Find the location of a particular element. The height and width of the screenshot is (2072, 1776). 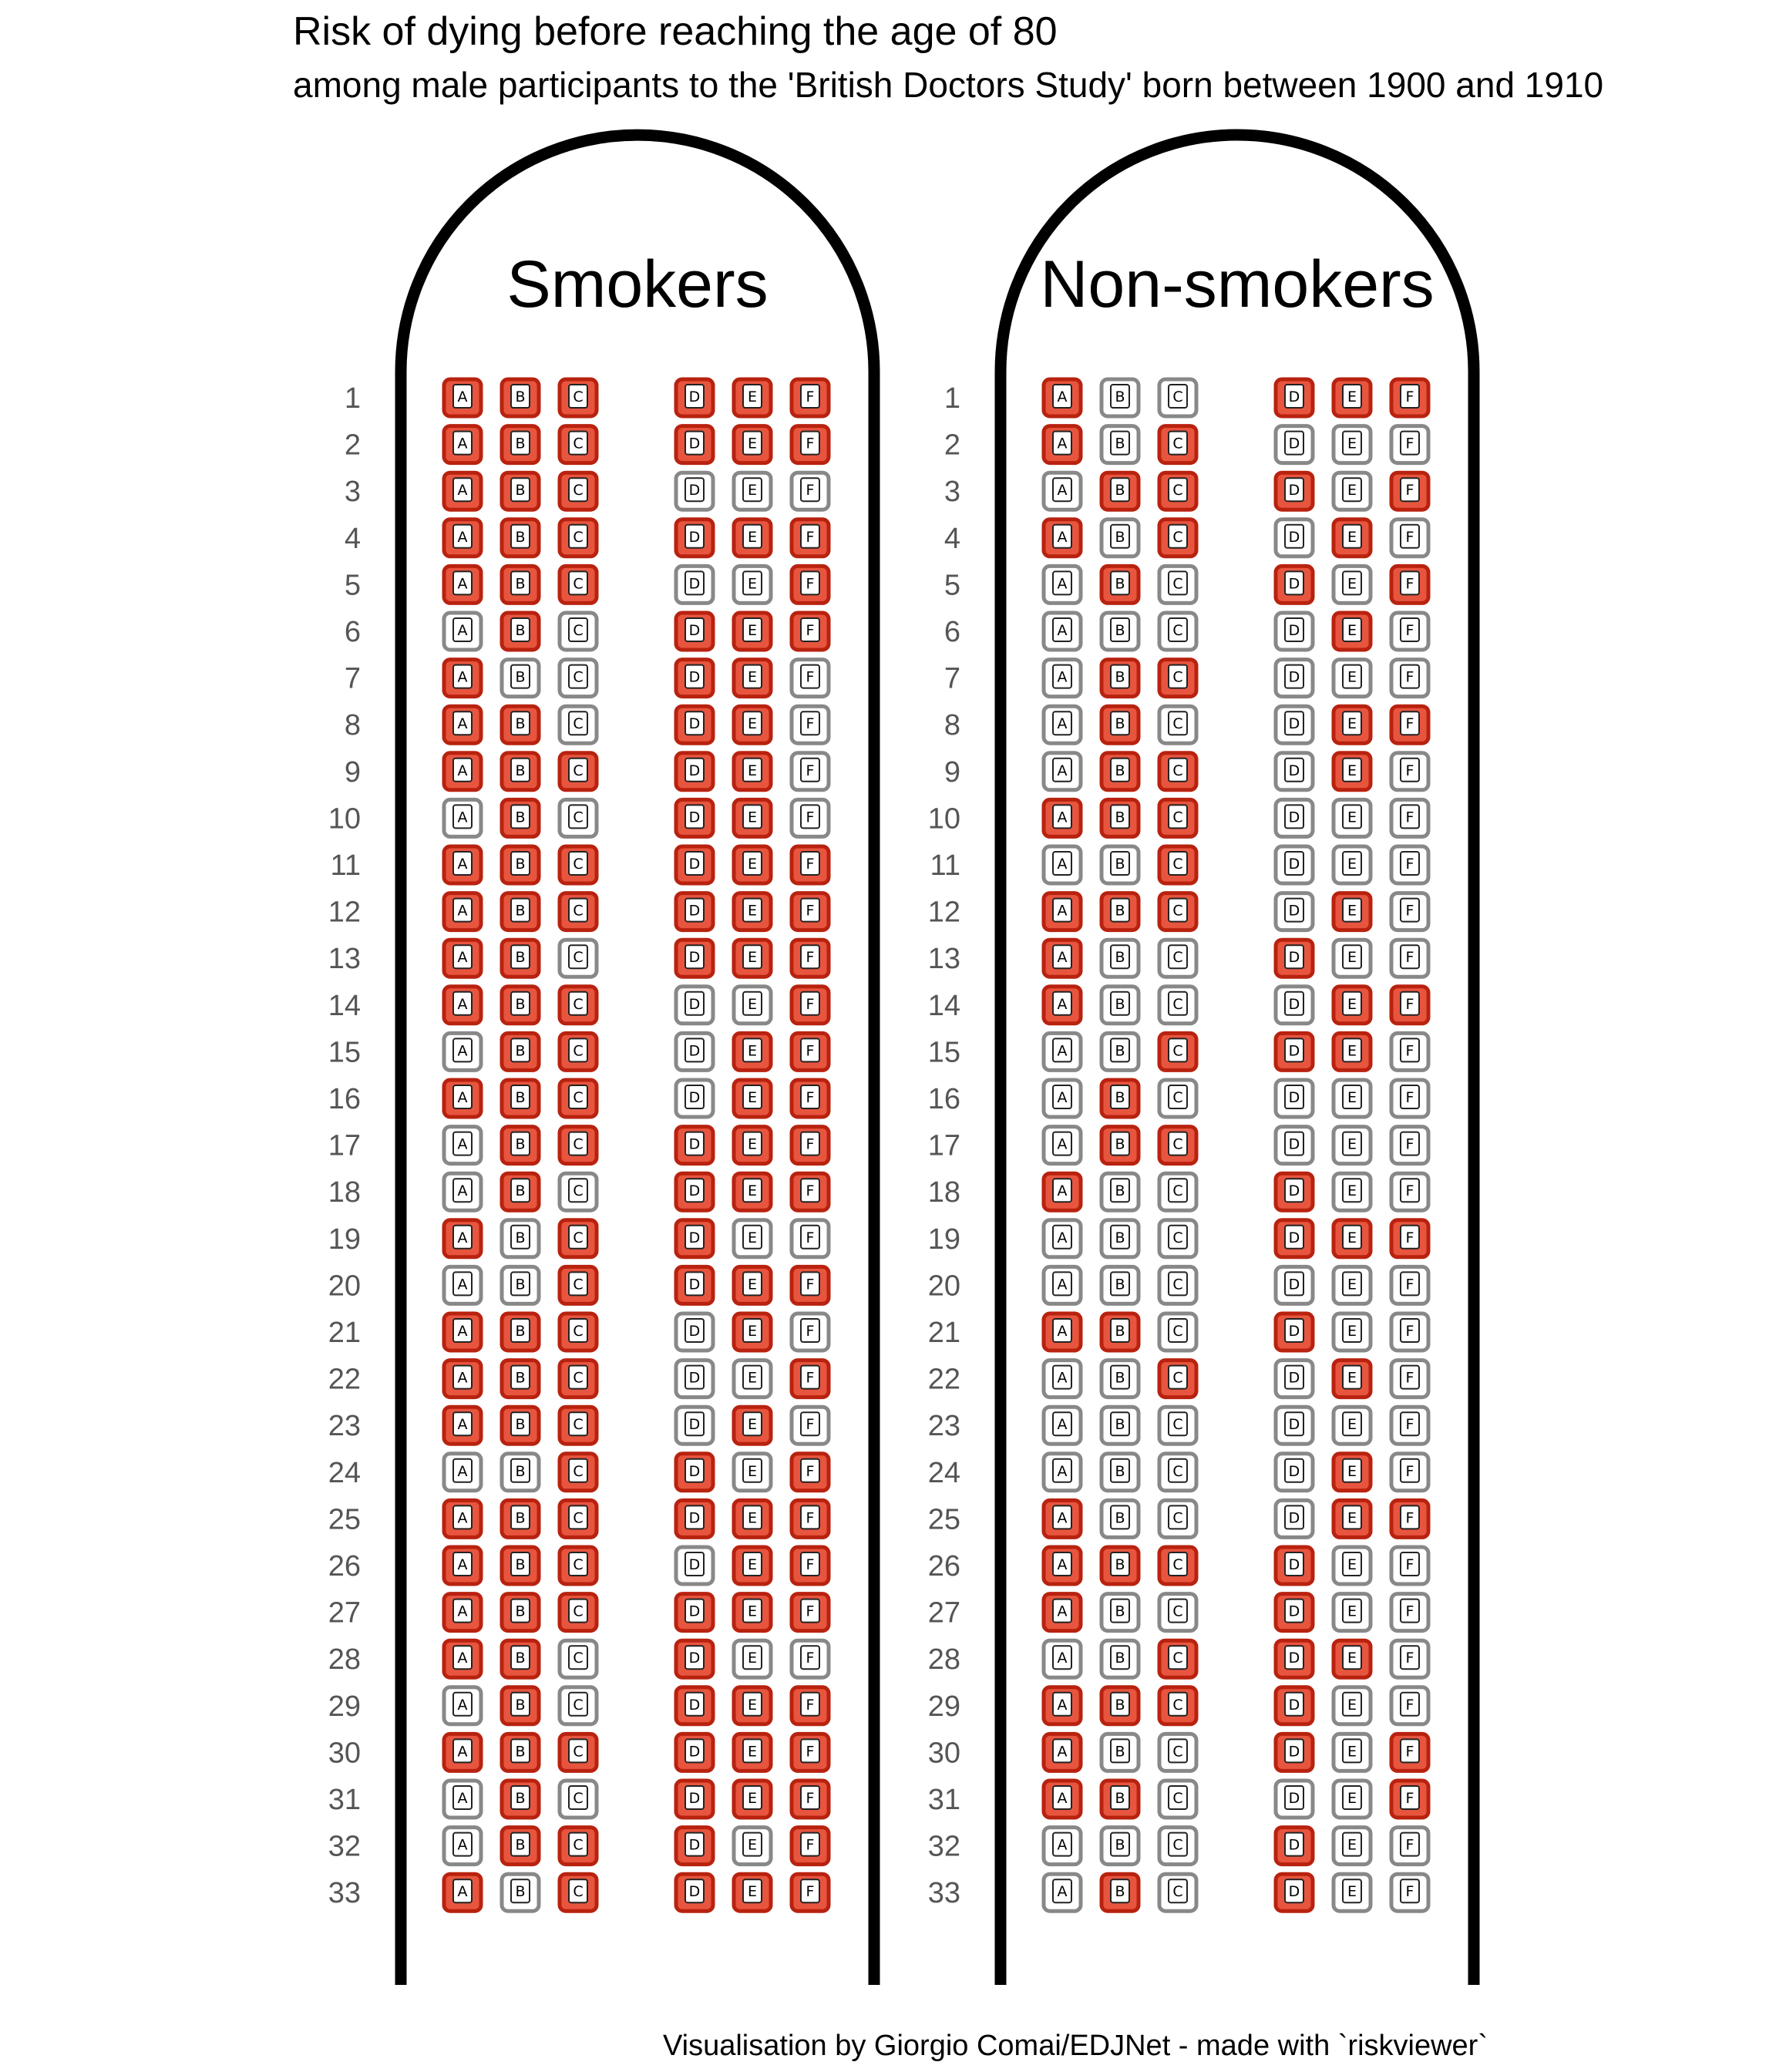

seat-30D-affected: D is located at coordinates (1294, 1752).